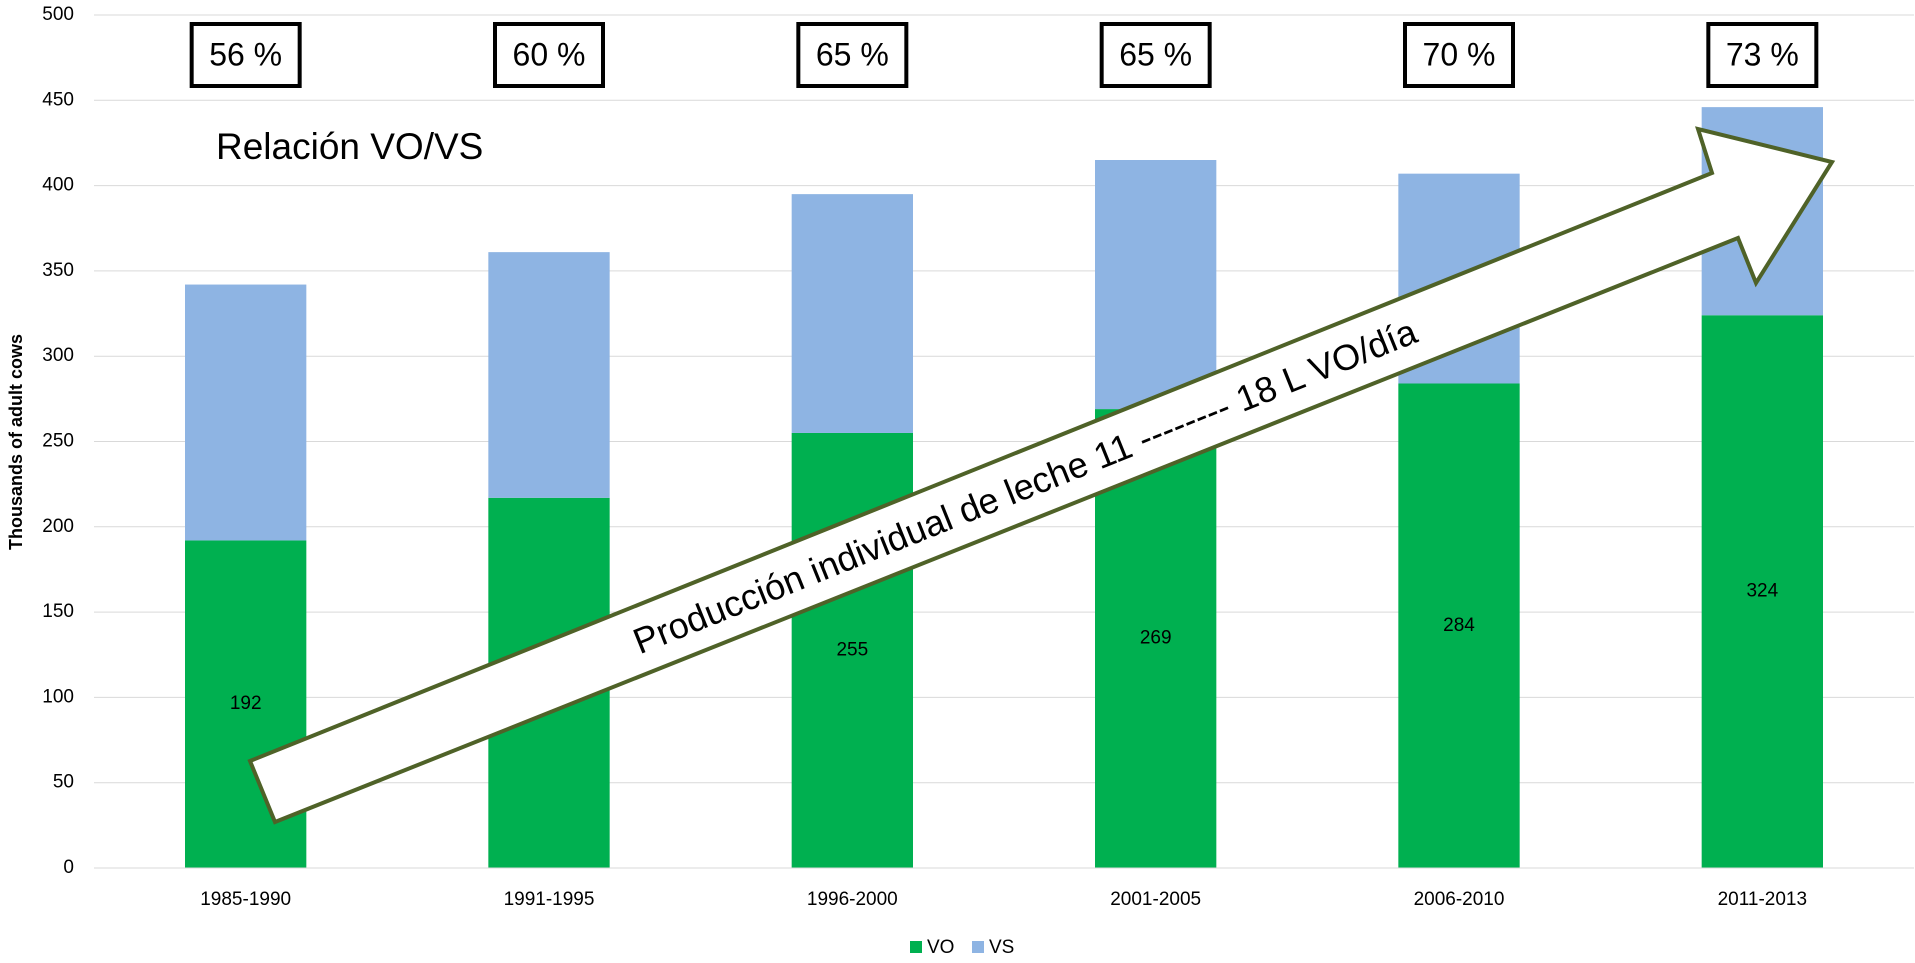  Describe the element at coordinates (58, 526) in the screenshot. I see `y-tick-label: 200` at that location.